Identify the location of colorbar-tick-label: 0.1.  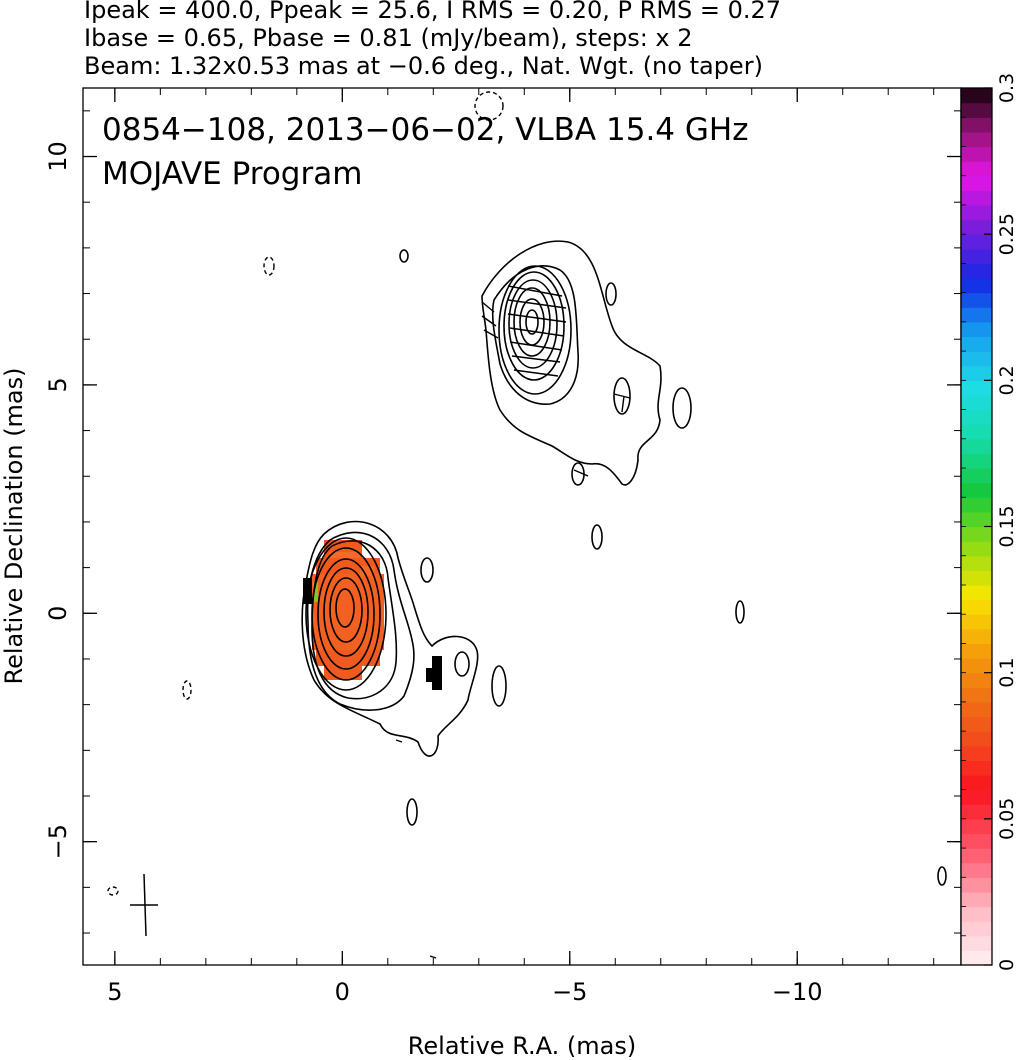
(1007, 673).